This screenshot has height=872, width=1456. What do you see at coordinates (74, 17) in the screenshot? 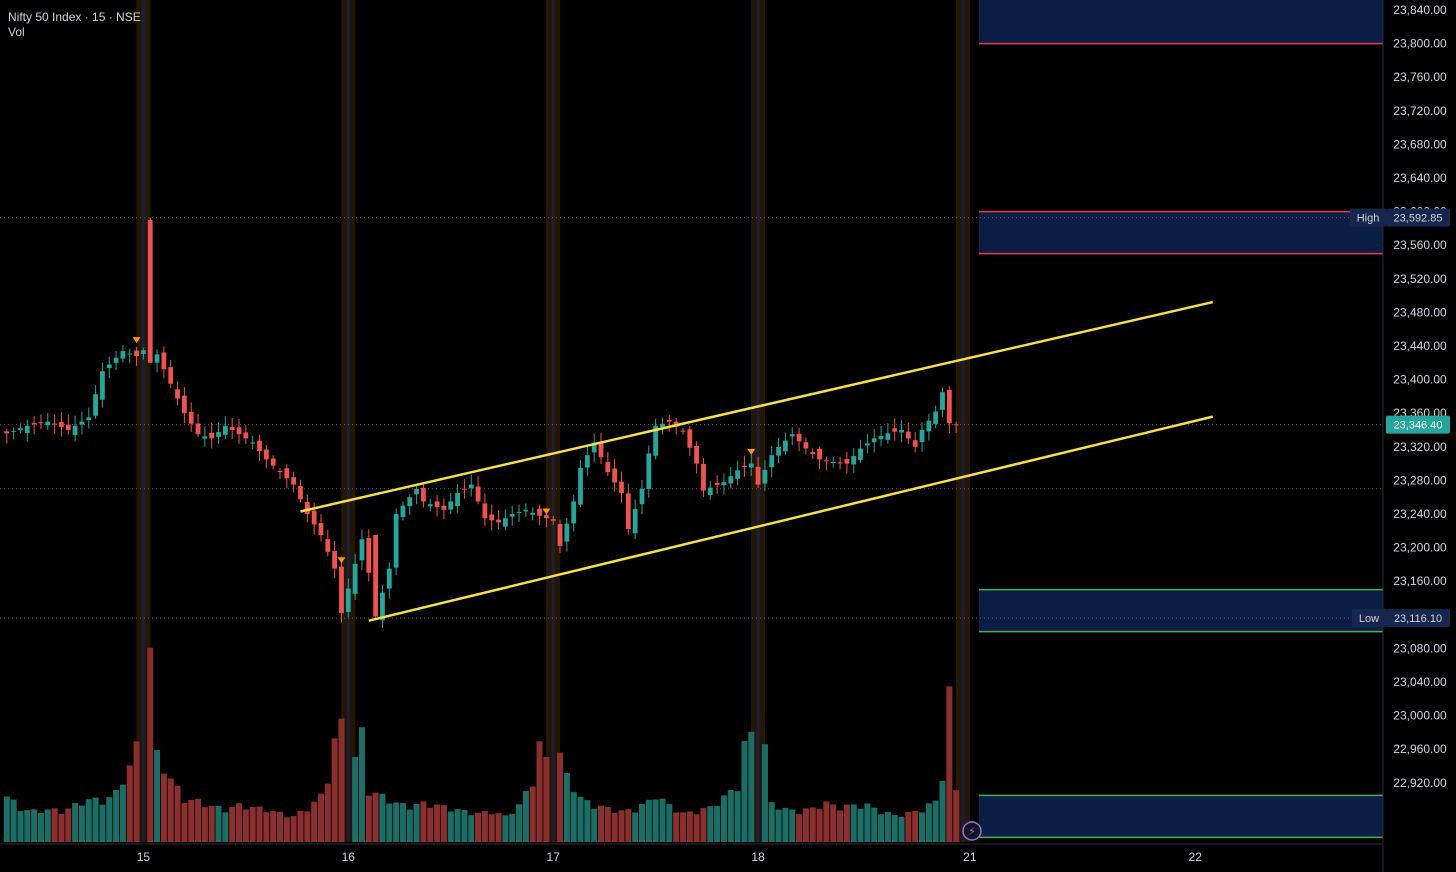
I see `symbol-title: Nifty 50 Index · 15 · NSE` at bounding box center [74, 17].